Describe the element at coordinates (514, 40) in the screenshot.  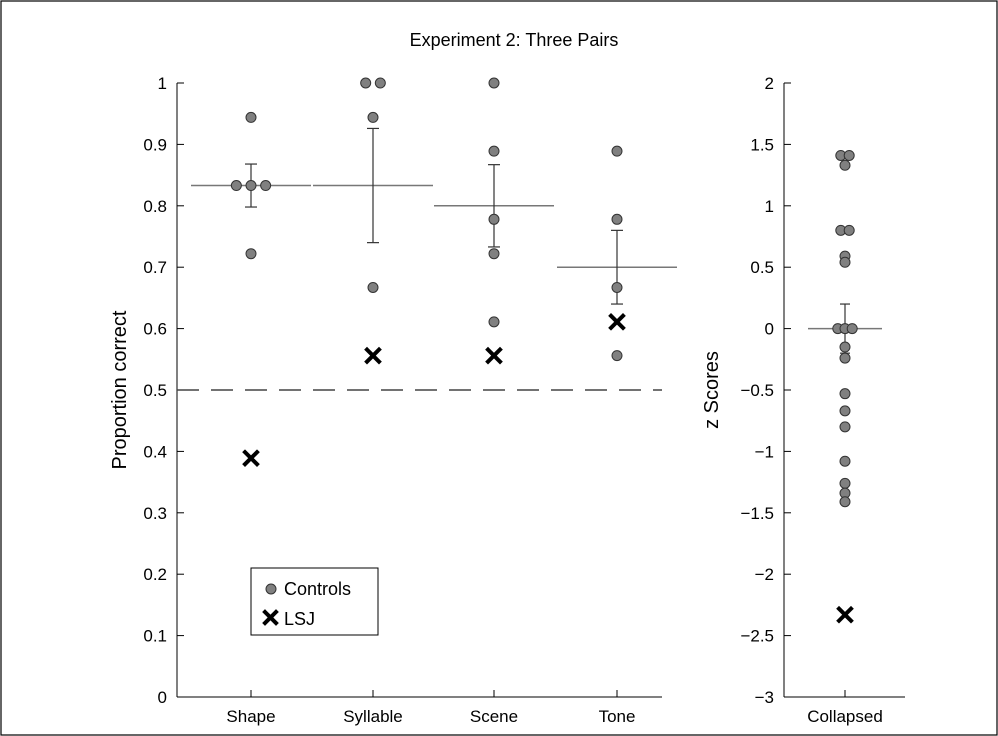
I see `chart-title: Experiment 2: Three Pairs` at that location.